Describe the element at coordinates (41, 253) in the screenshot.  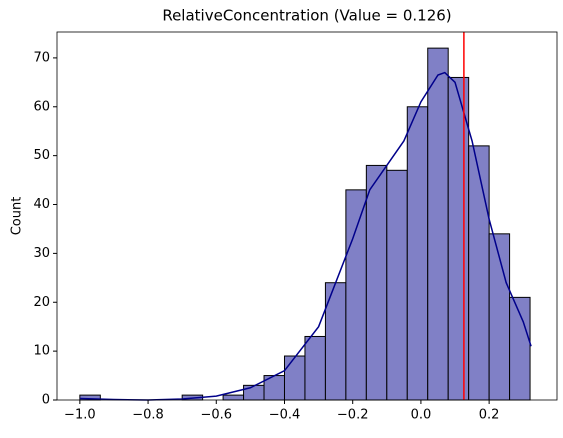
I see `y-tick-label: 30` at that location.